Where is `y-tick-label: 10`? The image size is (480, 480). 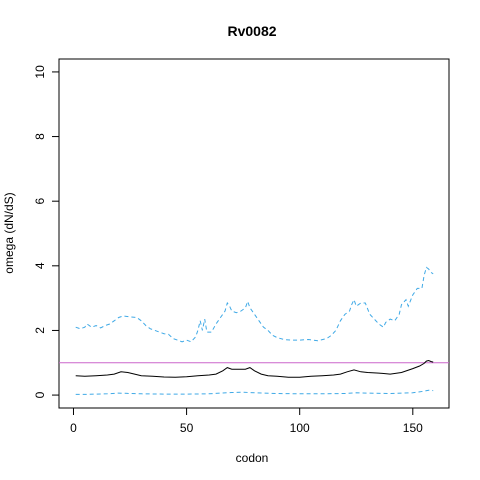 y-tick-label: 10 is located at coordinates (40, 72).